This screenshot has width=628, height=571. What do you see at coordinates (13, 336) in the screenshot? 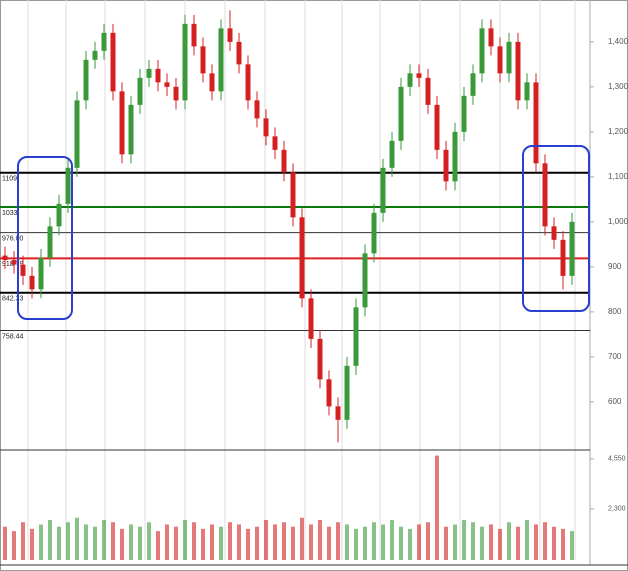
I see `level-label: 758.44` at bounding box center [13, 336].